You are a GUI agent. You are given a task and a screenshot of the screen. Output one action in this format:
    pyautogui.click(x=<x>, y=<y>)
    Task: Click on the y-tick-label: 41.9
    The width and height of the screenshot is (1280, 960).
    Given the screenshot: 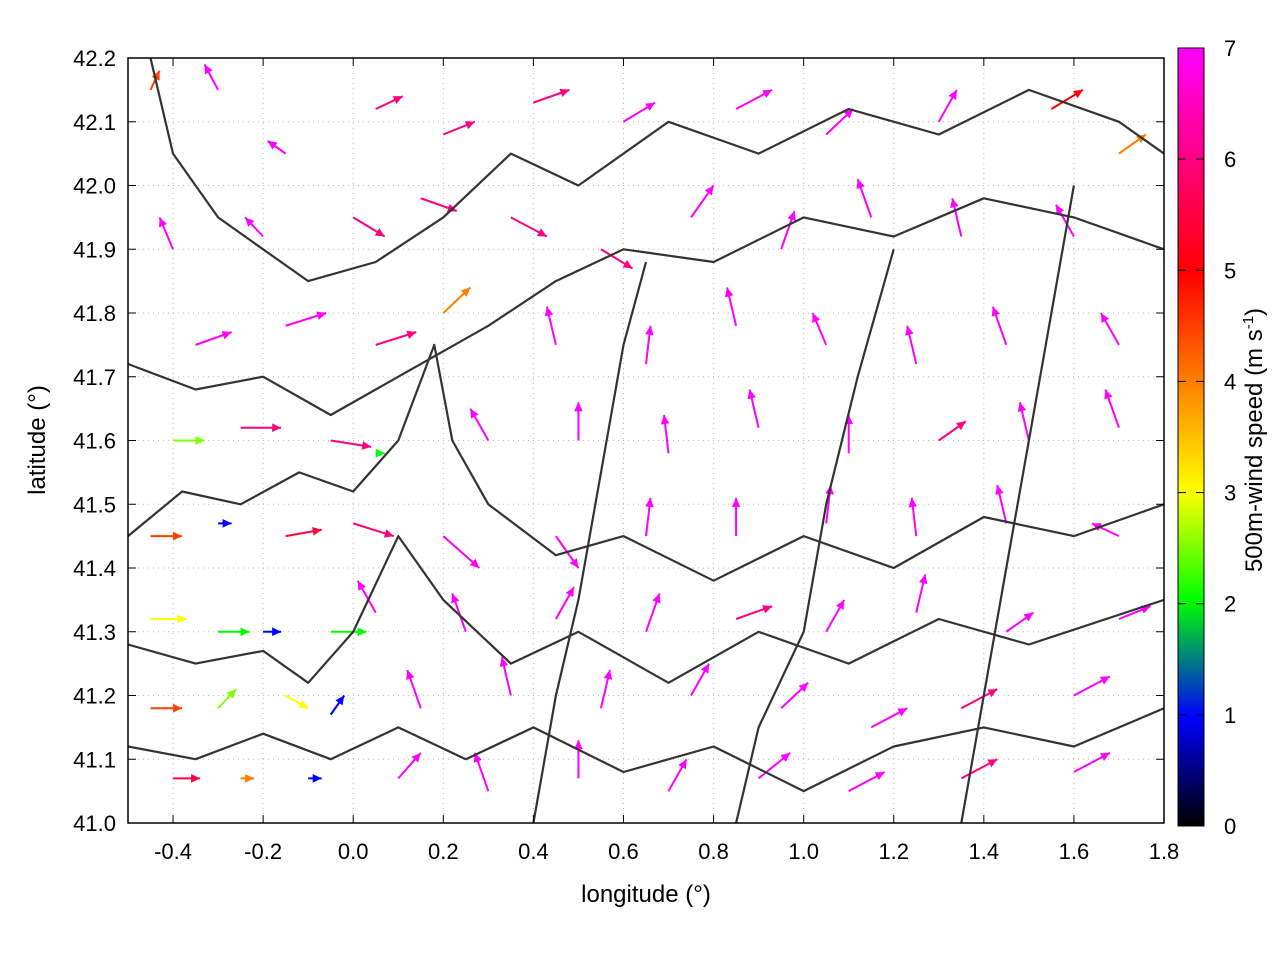 What is the action you would take?
    pyautogui.click(x=94, y=249)
    